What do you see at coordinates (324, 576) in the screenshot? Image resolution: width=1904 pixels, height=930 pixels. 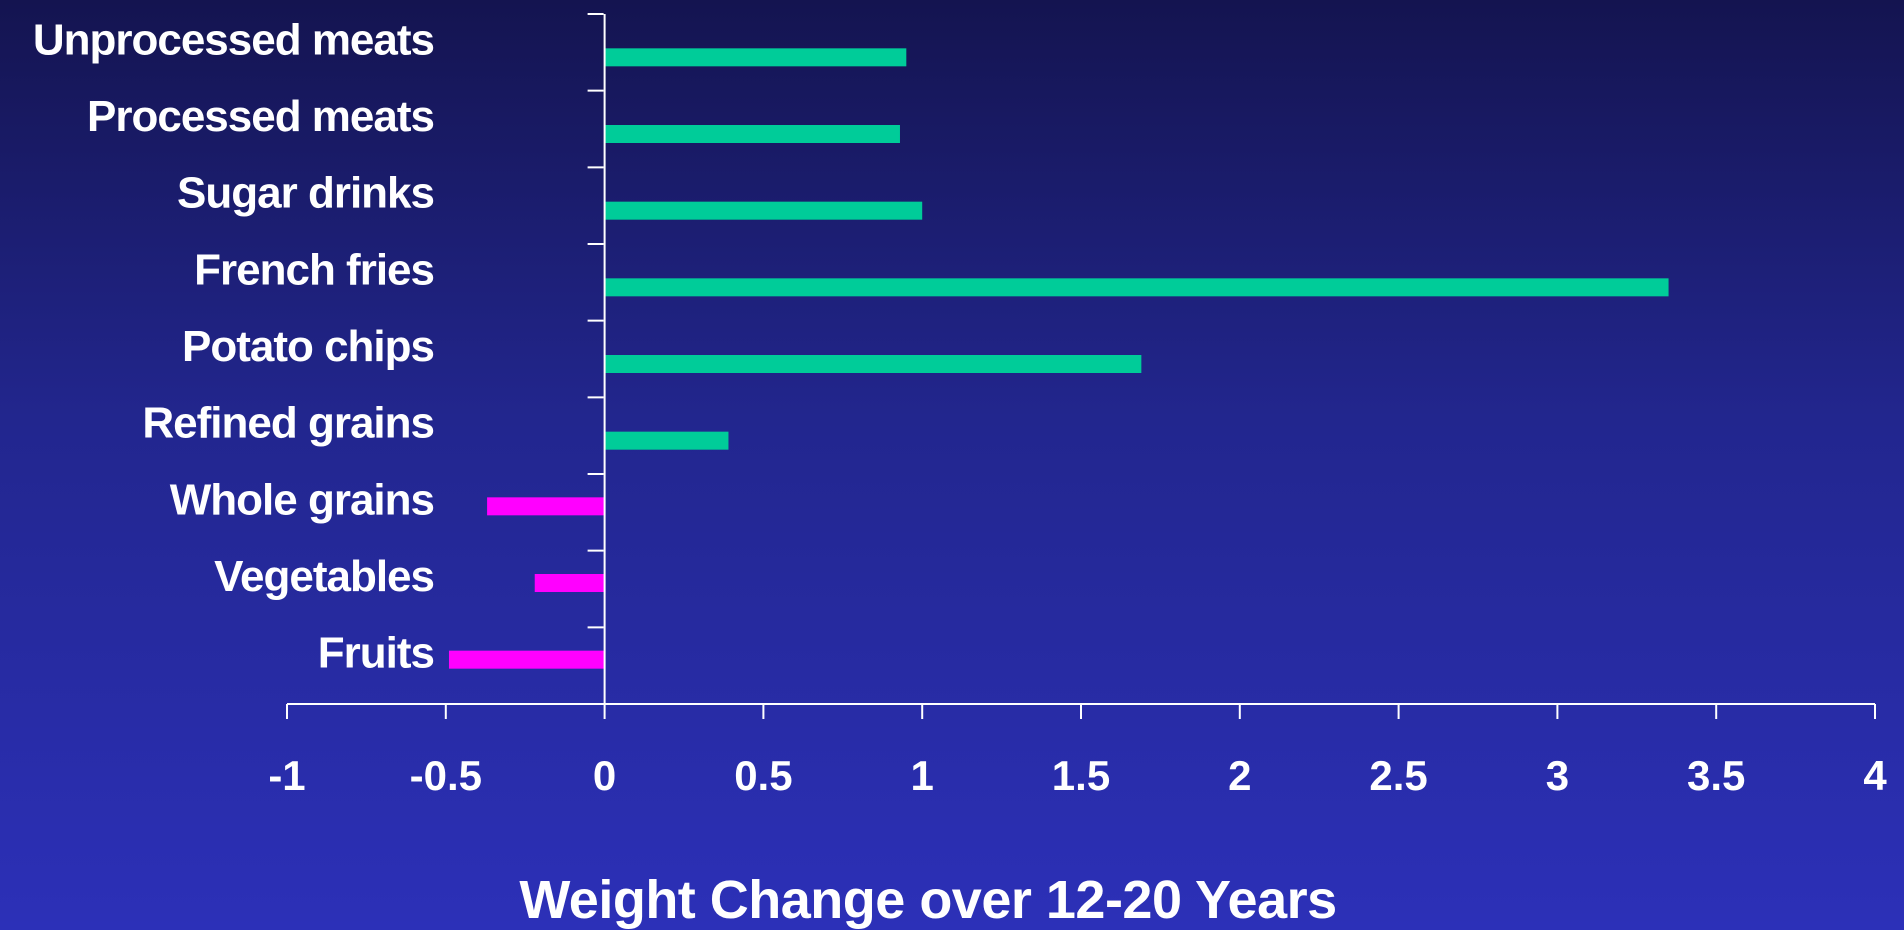 I see `category-label: Vegetables` at bounding box center [324, 576].